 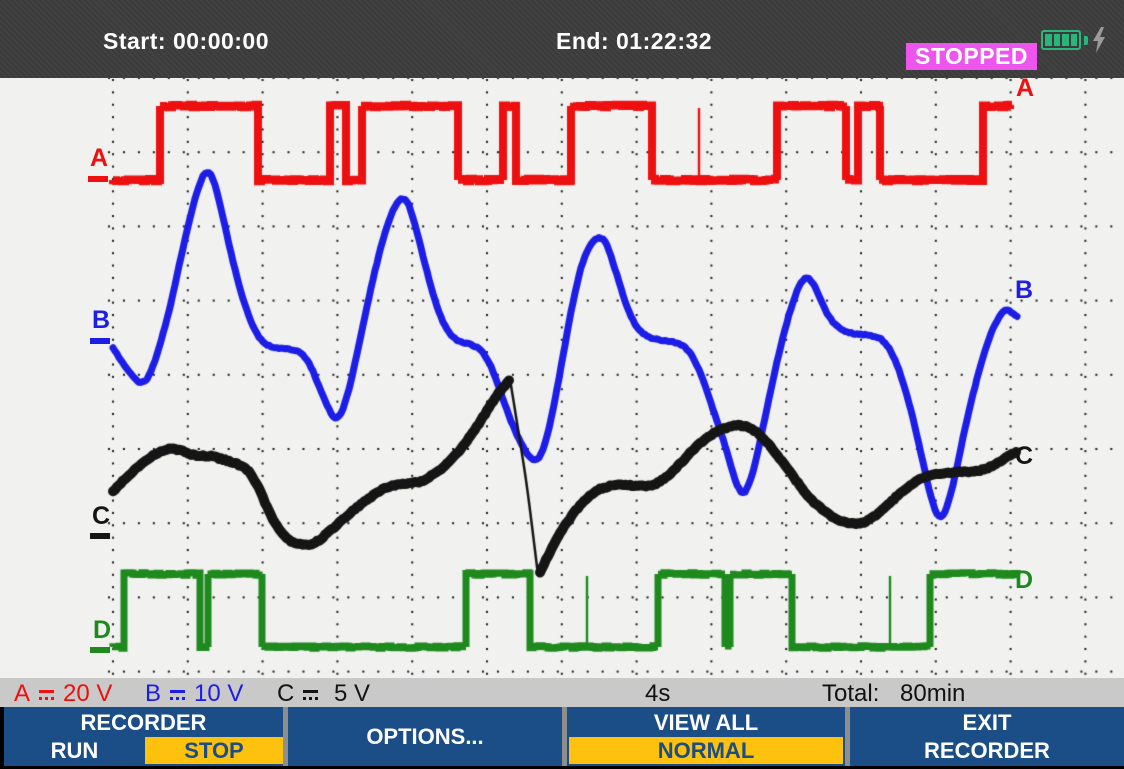 What do you see at coordinates (851, 693) in the screenshot?
I see `total-time-label: Total:` at bounding box center [851, 693].